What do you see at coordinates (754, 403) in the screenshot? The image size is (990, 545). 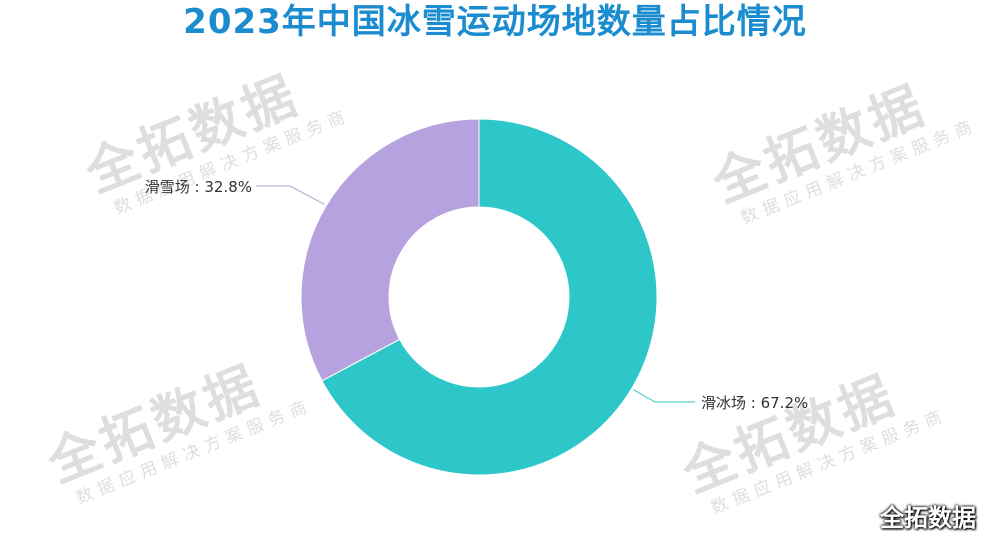 I see `data-label-1: 滑冰场 : 67.2%` at bounding box center [754, 403].